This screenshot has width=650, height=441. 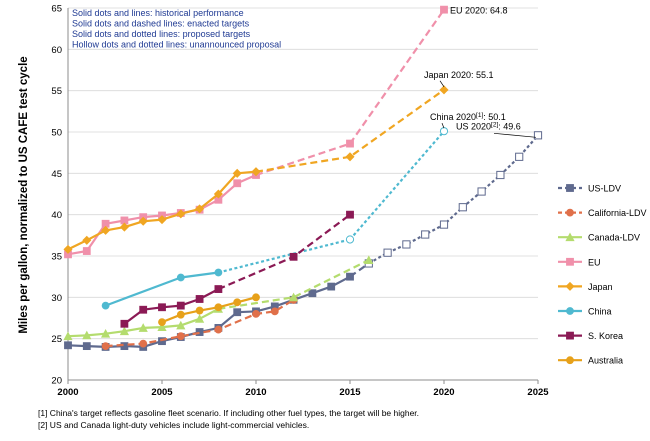 What do you see at coordinates (162, 307) in the screenshot?
I see `data-point-s-korea-2005` at bounding box center [162, 307].